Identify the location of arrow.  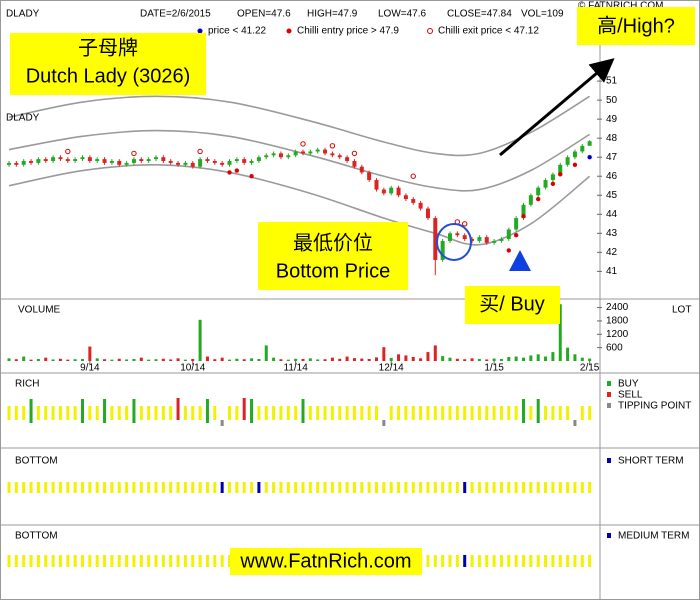
(557, 107).